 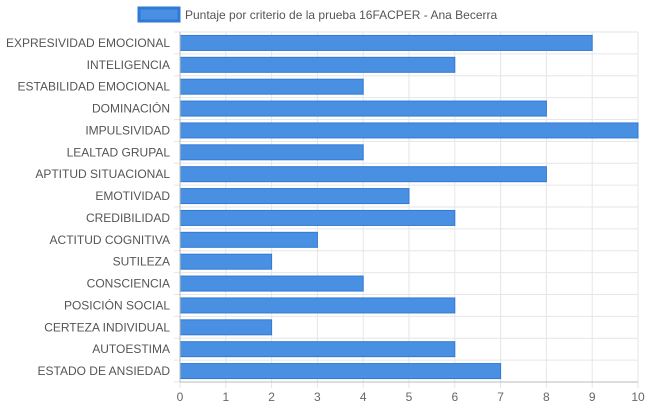 What do you see at coordinates (128, 218) in the screenshot?
I see `category-label: CREDIBILIDAD` at bounding box center [128, 218].